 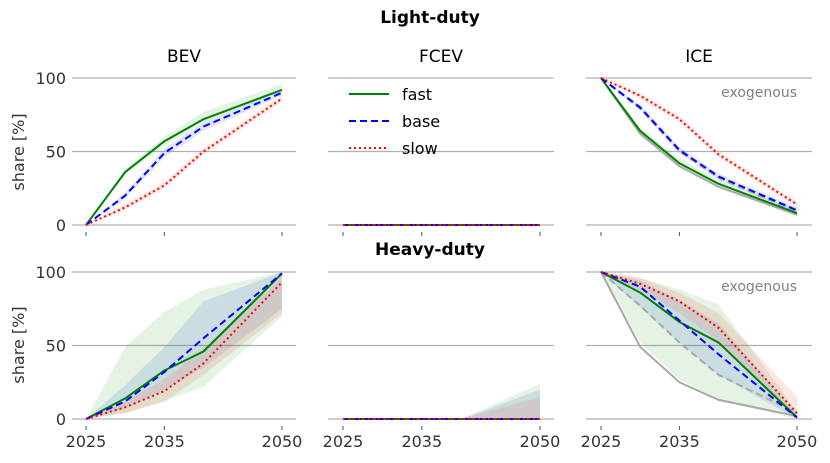 I want to click on panel-light-duty-fcev, so click(x=441, y=156).